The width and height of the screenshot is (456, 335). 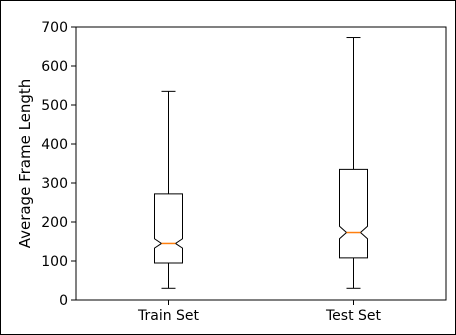 What do you see at coordinates (353, 163) in the screenshot?
I see `box-test-set` at bounding box center [353, 163].